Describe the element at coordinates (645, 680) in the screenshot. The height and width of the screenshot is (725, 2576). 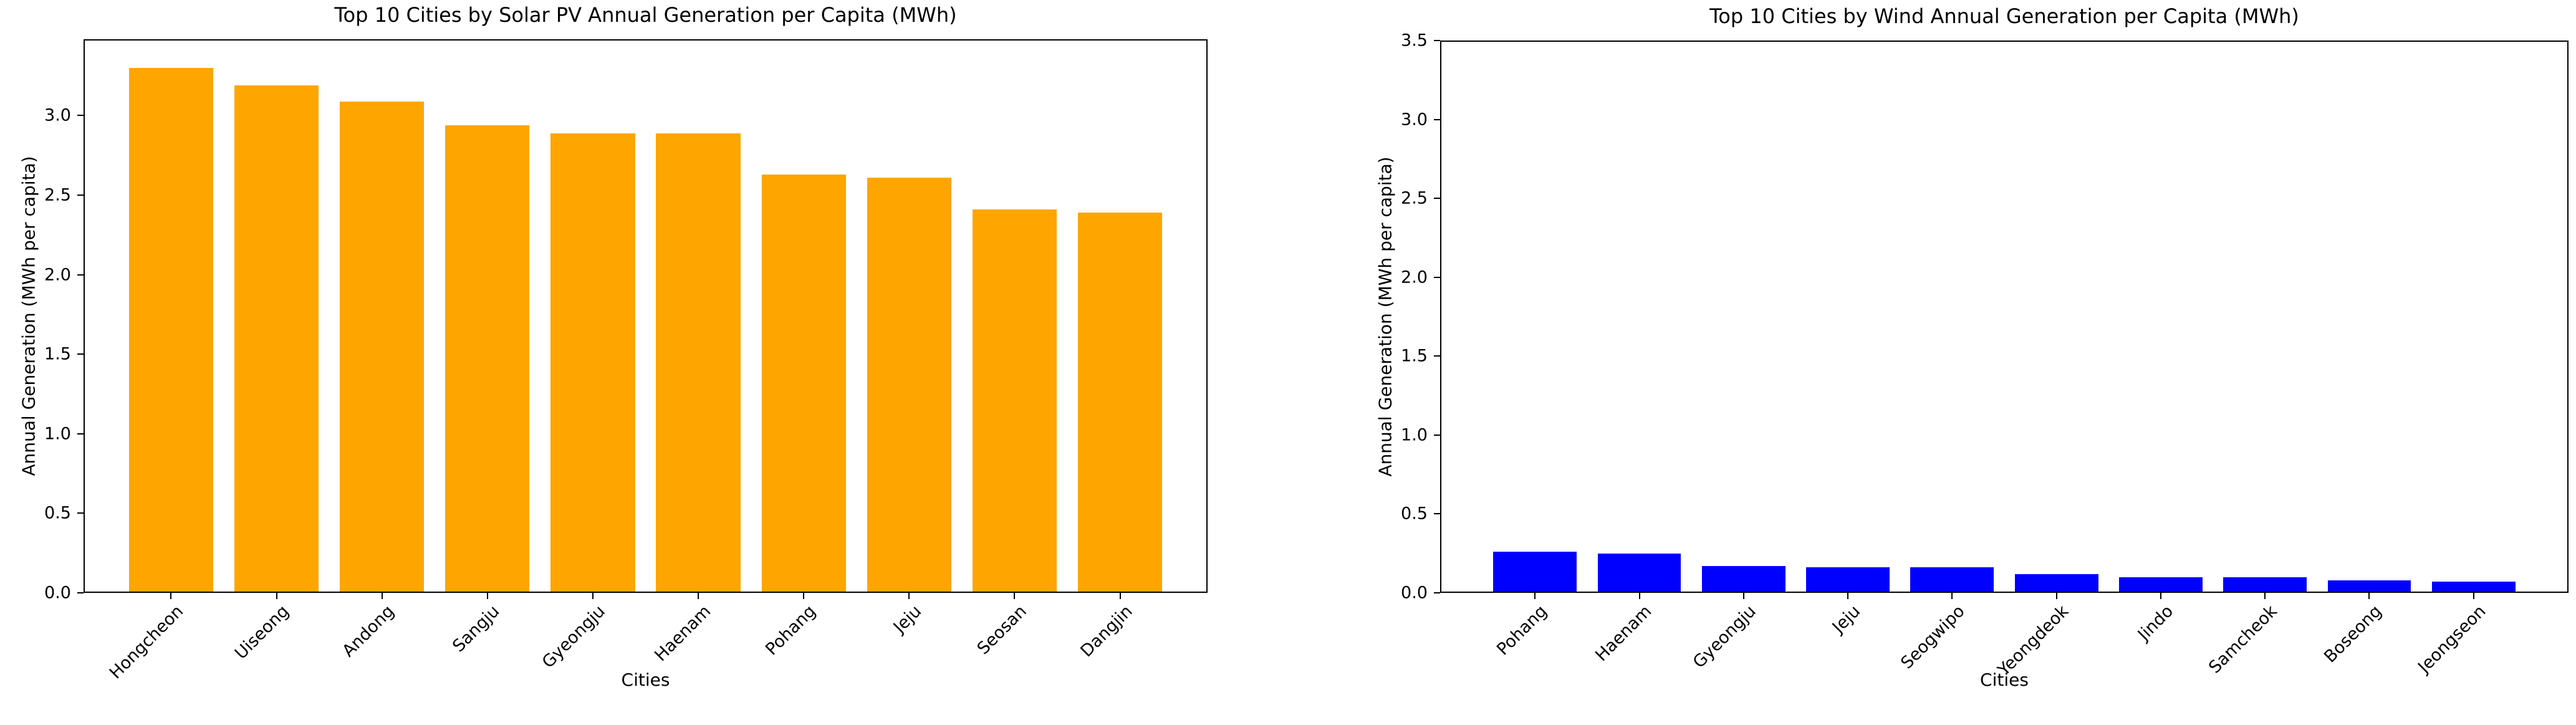
I see `x-axis-label-solar: Cities` at that location.